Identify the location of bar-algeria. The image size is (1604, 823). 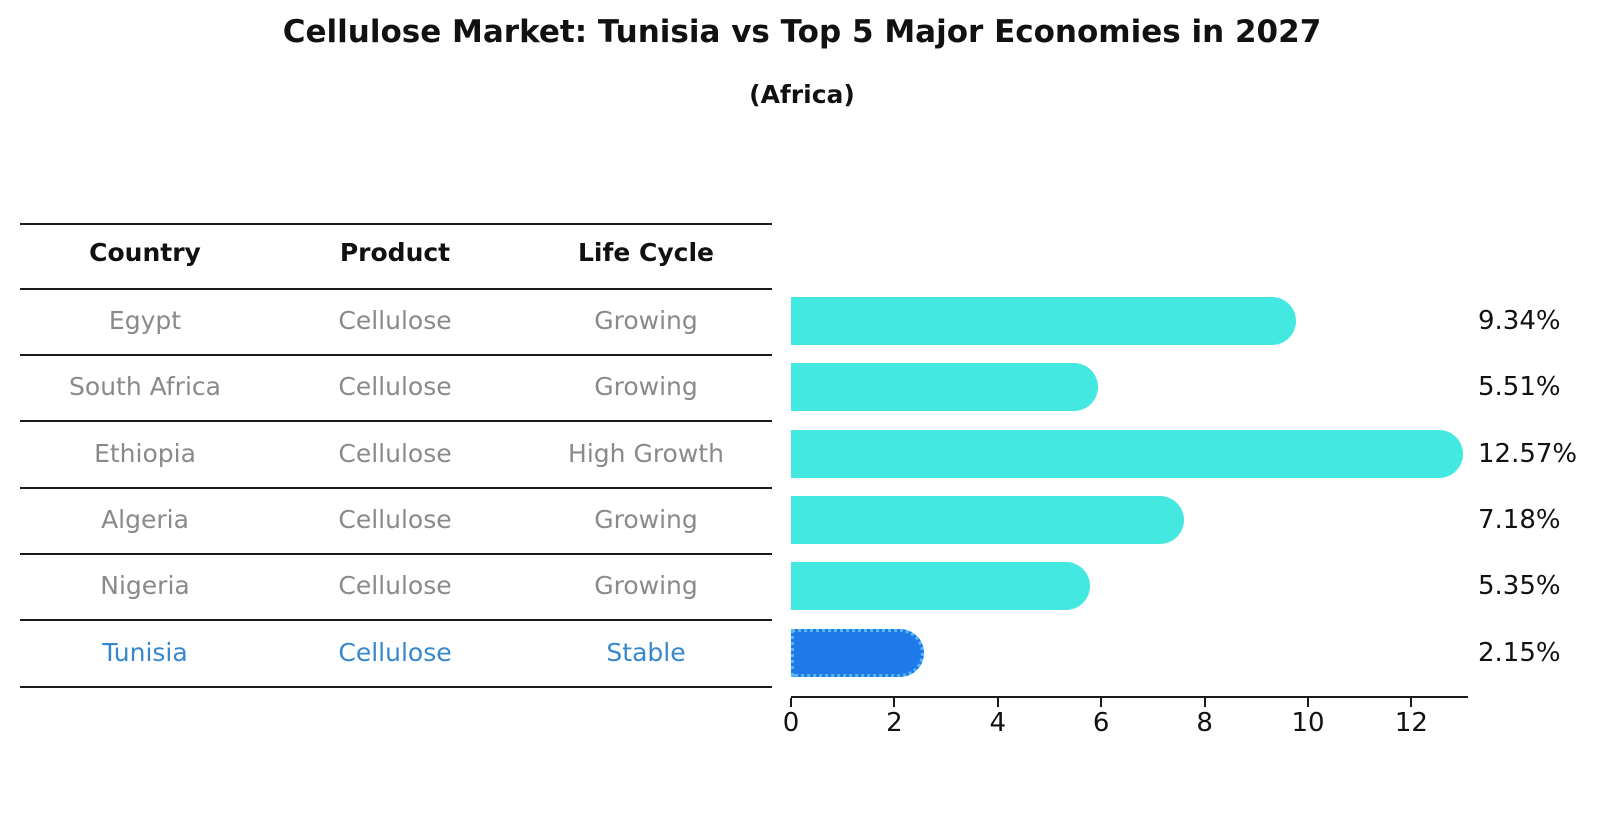
(987, 520).